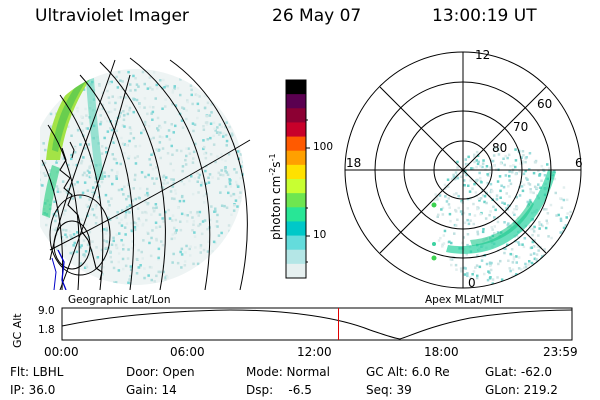 The image size is (600, 400). Describe the element at coordinates (464, 300) in the screenshot. I see `polar-panel-label: Apex MLat/MLT` at that location.